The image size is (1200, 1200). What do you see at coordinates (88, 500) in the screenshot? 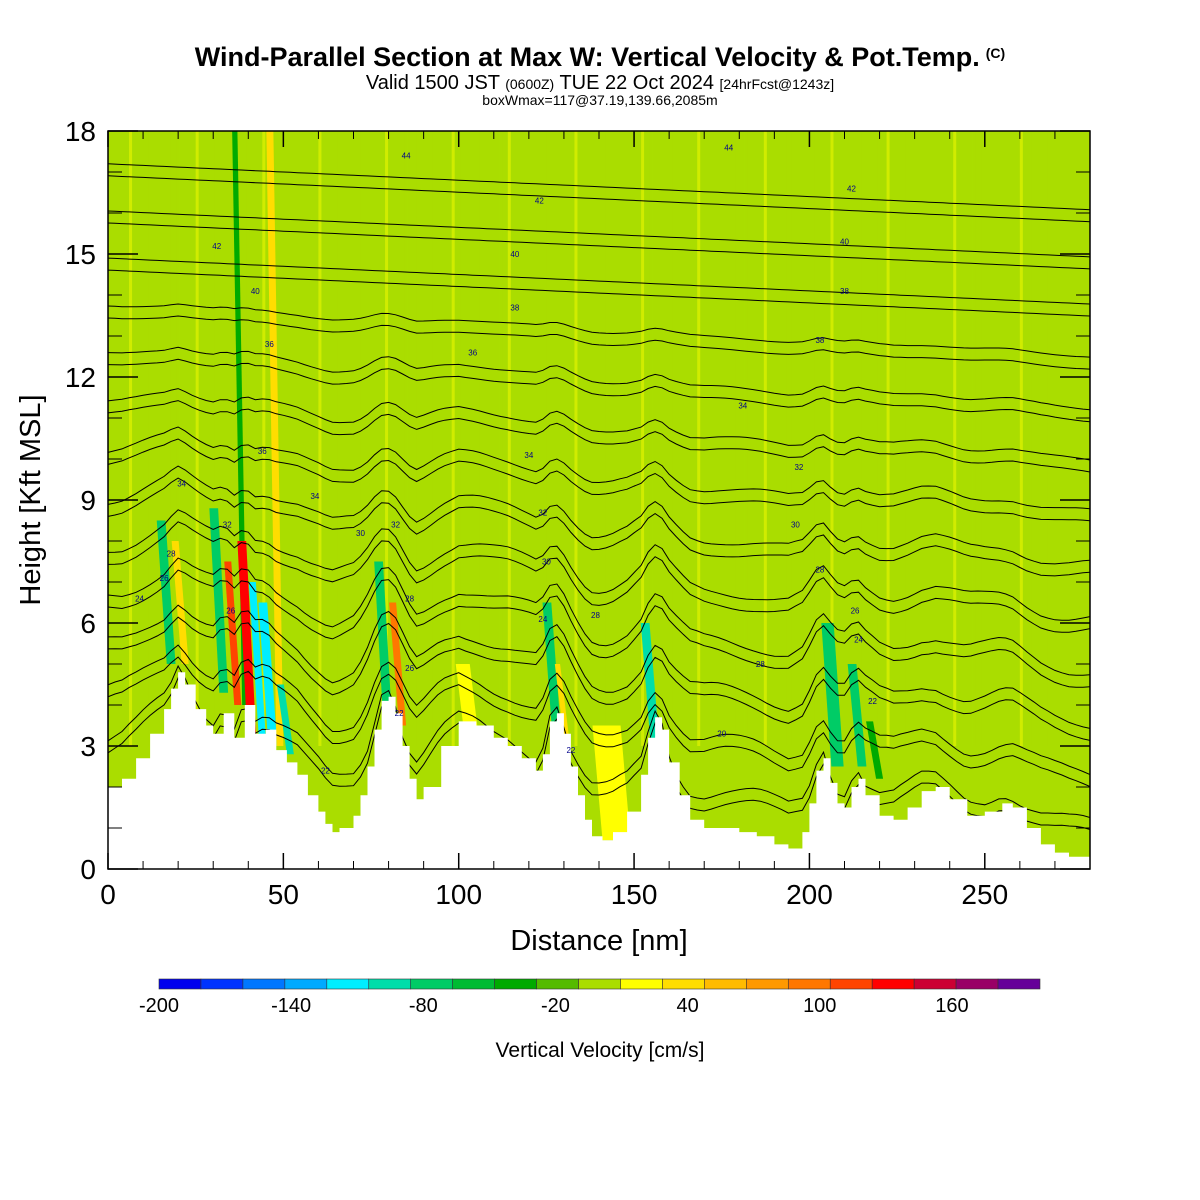
I see `y-tick-label: 9` at bounding box center [88, 500].